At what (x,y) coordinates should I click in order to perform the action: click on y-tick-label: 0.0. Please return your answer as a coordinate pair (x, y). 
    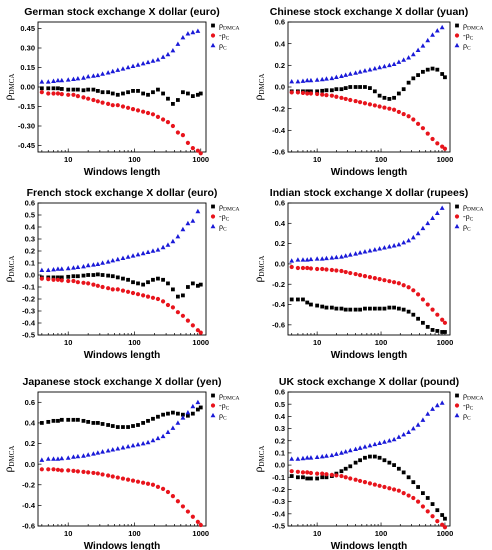
    Looking at the image, I should click on (280, 264).